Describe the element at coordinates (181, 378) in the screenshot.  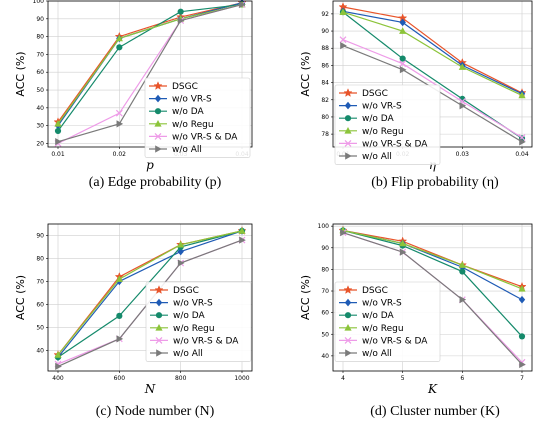
I see `x-tick-label: 800` at that location.